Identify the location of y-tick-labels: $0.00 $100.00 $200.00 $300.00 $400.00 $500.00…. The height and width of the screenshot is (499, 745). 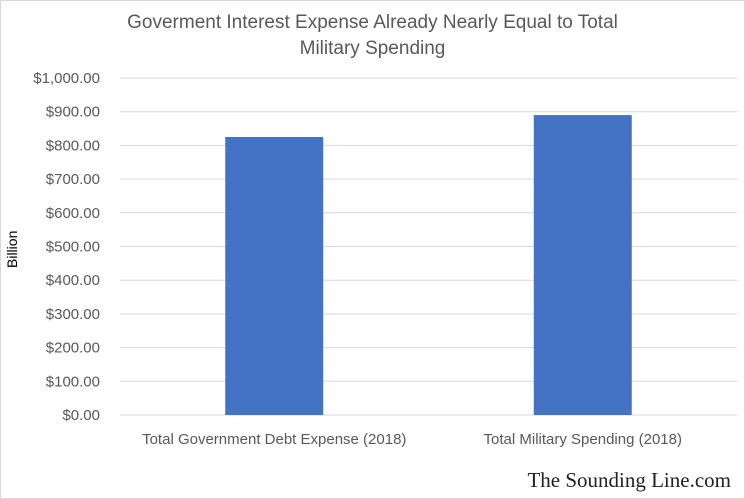
(66, 247).